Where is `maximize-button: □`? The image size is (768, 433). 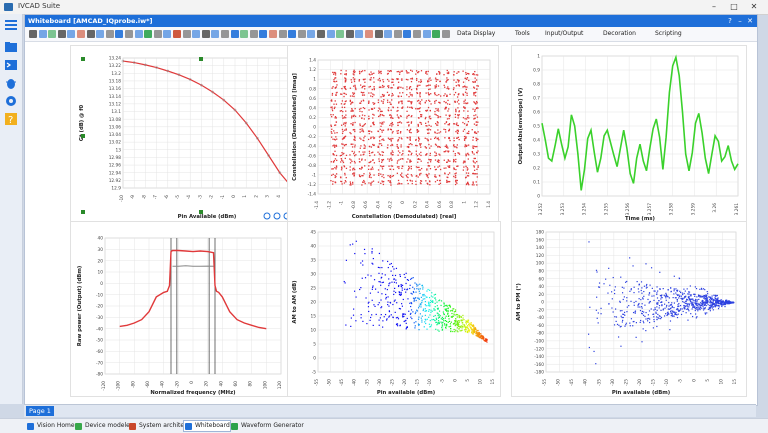 maximize-button: □ is located at coordinates (734, 6).